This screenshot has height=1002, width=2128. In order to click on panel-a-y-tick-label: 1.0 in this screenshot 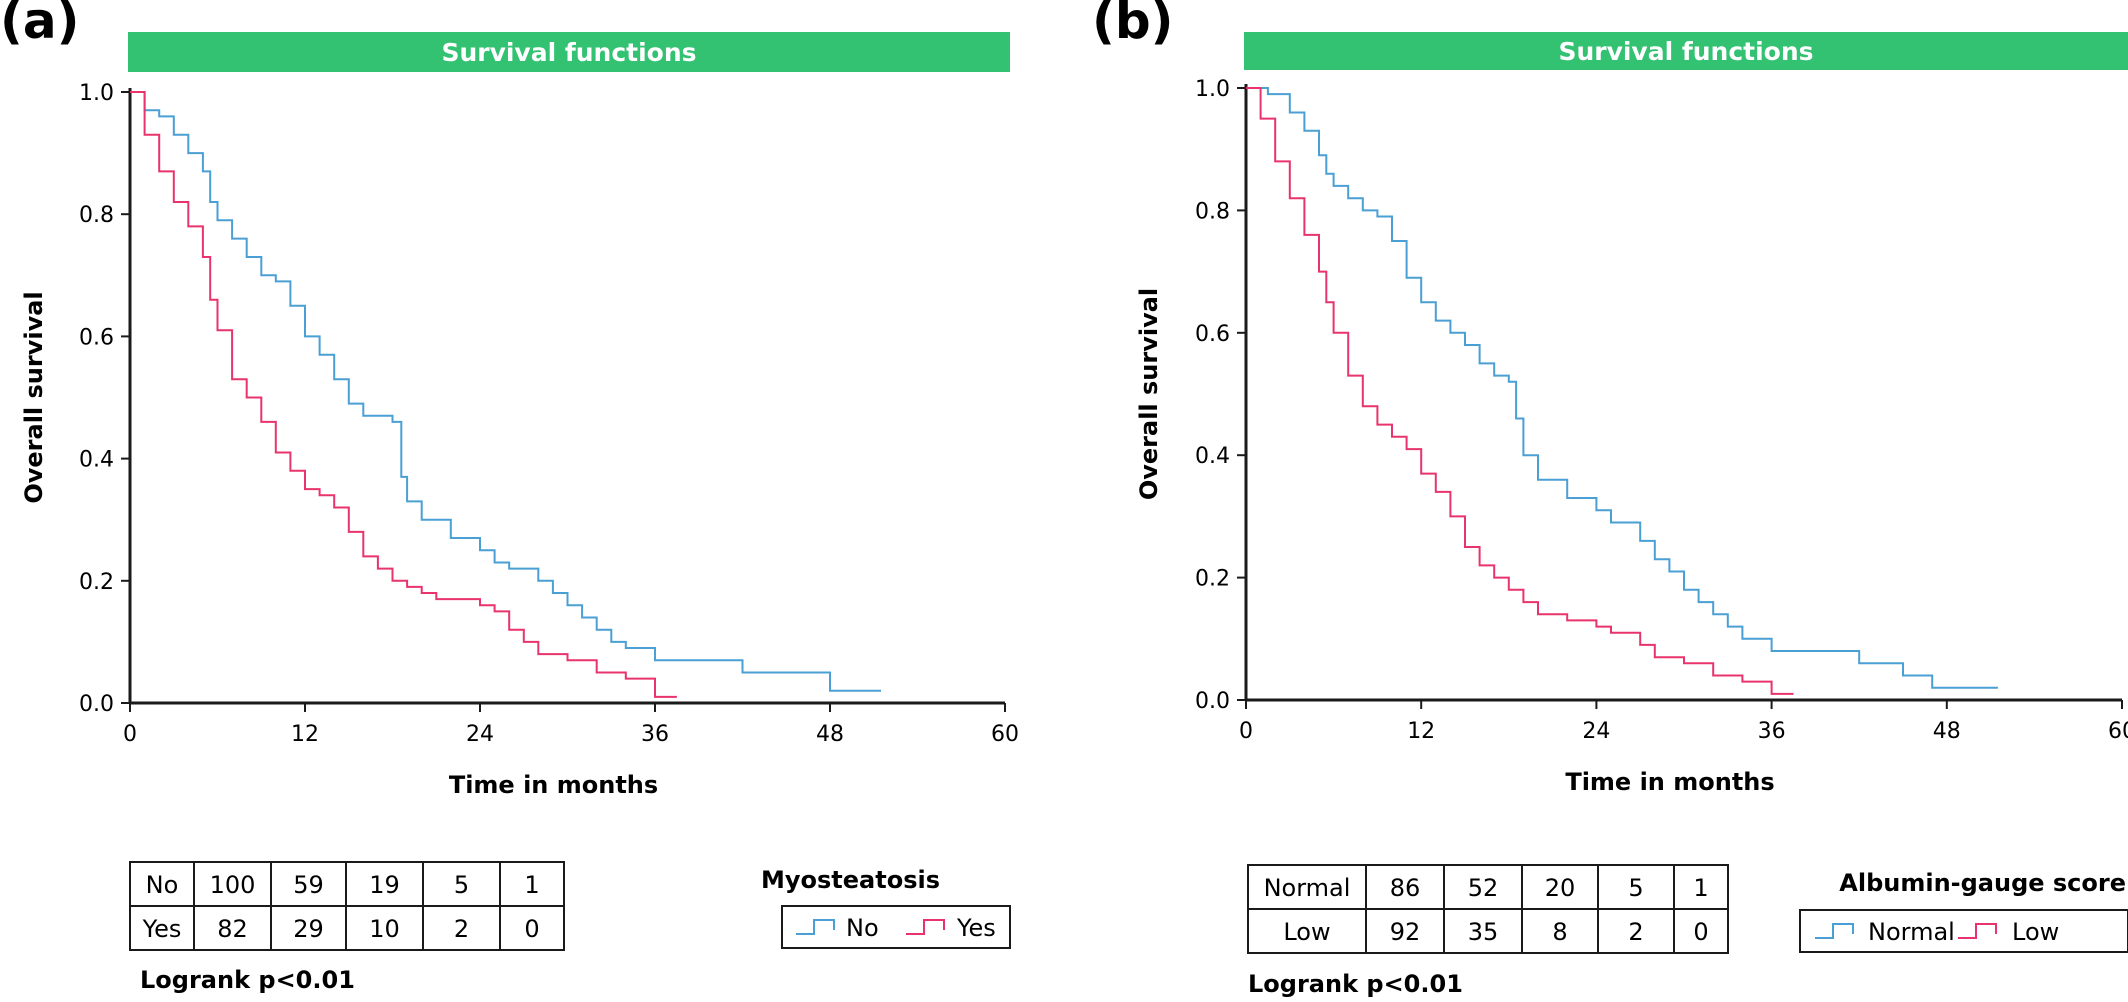, I will do `click(96, 93)`.